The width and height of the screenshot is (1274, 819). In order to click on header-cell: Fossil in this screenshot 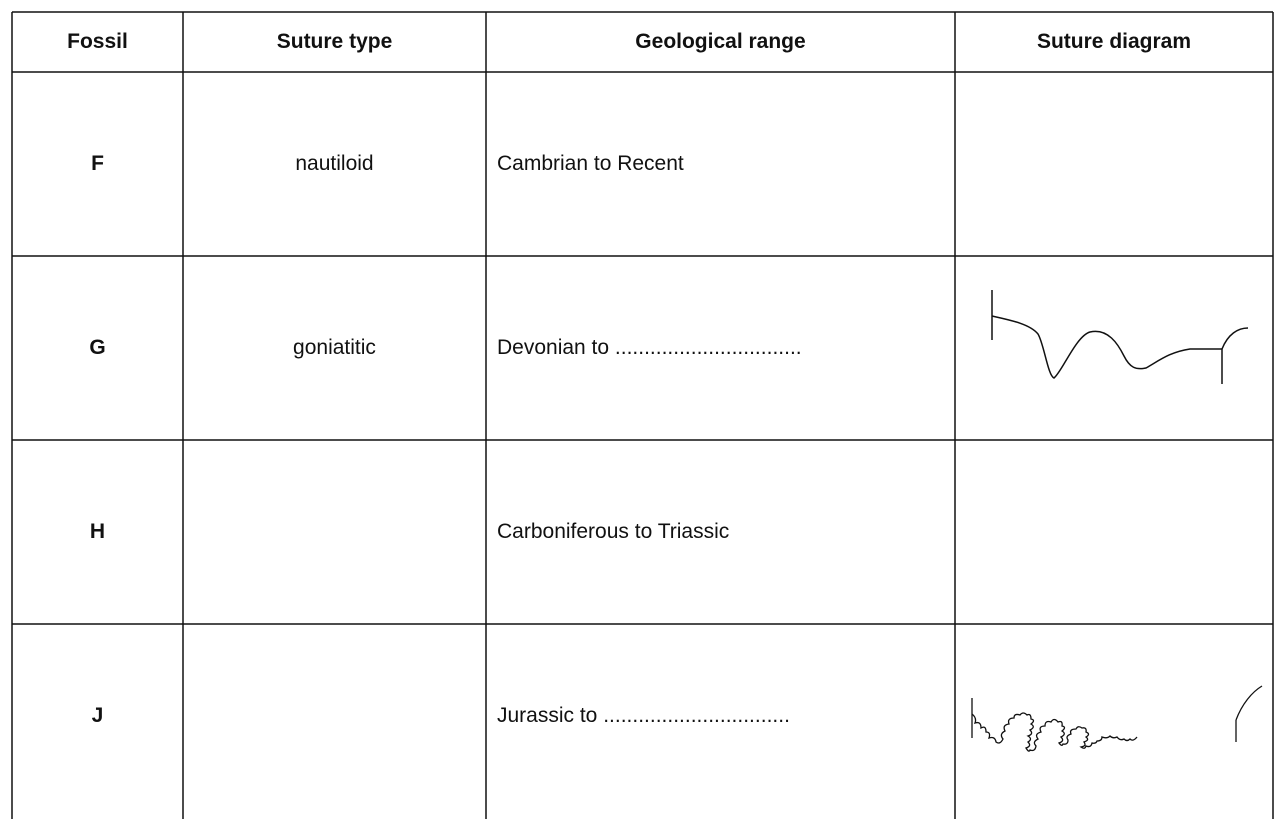, I will do `click(97, 41)`.